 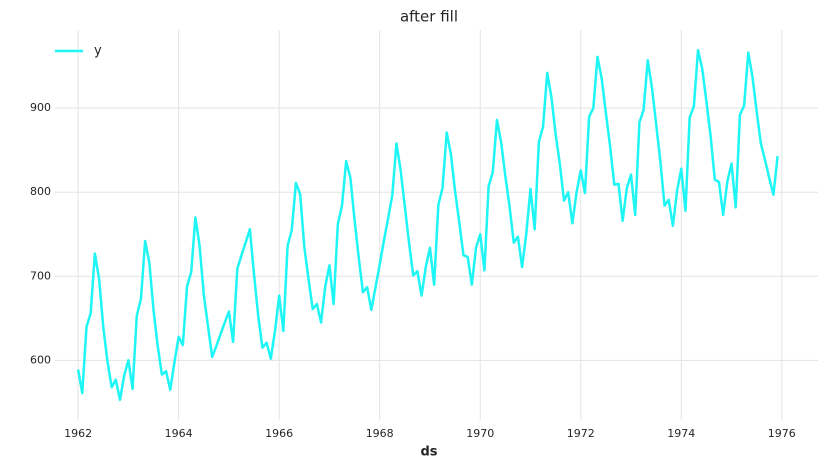 I want to click on x-tick-label: 1972, so click(x=581, y=433).